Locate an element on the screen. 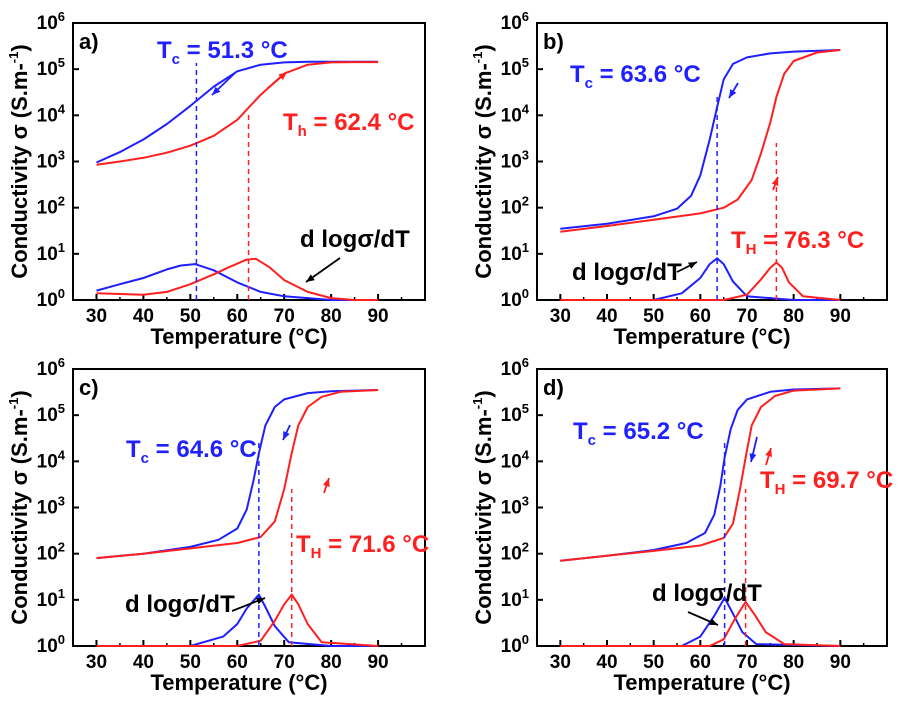 The width and height of the screenshot is (900, 702). heating-temperature-label: Th = 62.4 °C is located at coordinates (349, 124).